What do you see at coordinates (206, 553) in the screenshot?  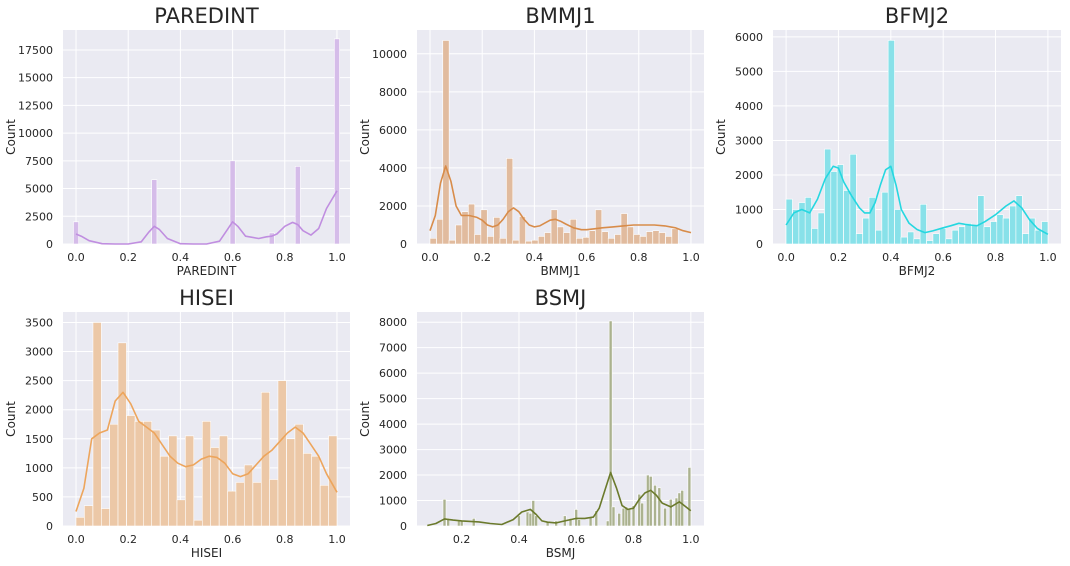 I see `x-axis-label: HISEI` at bounding box center [206, 553].